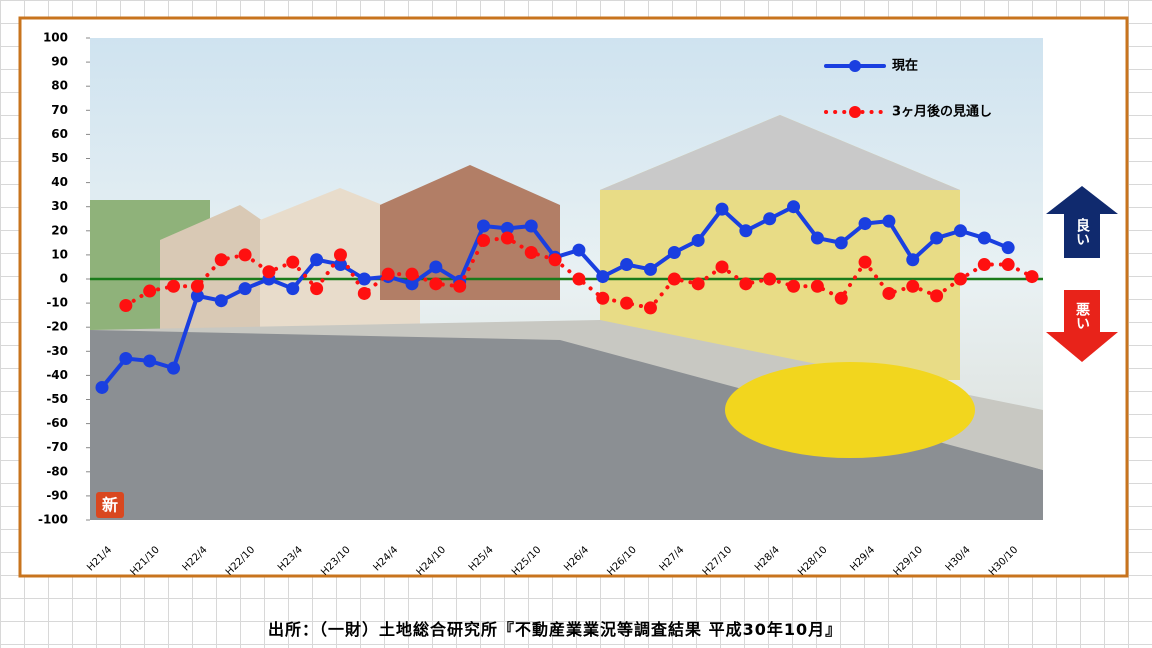  Describe the element at coordinates (942, 112) in the screenshot. I see `legend-label: 3ヶ月後の見通し` at that location.